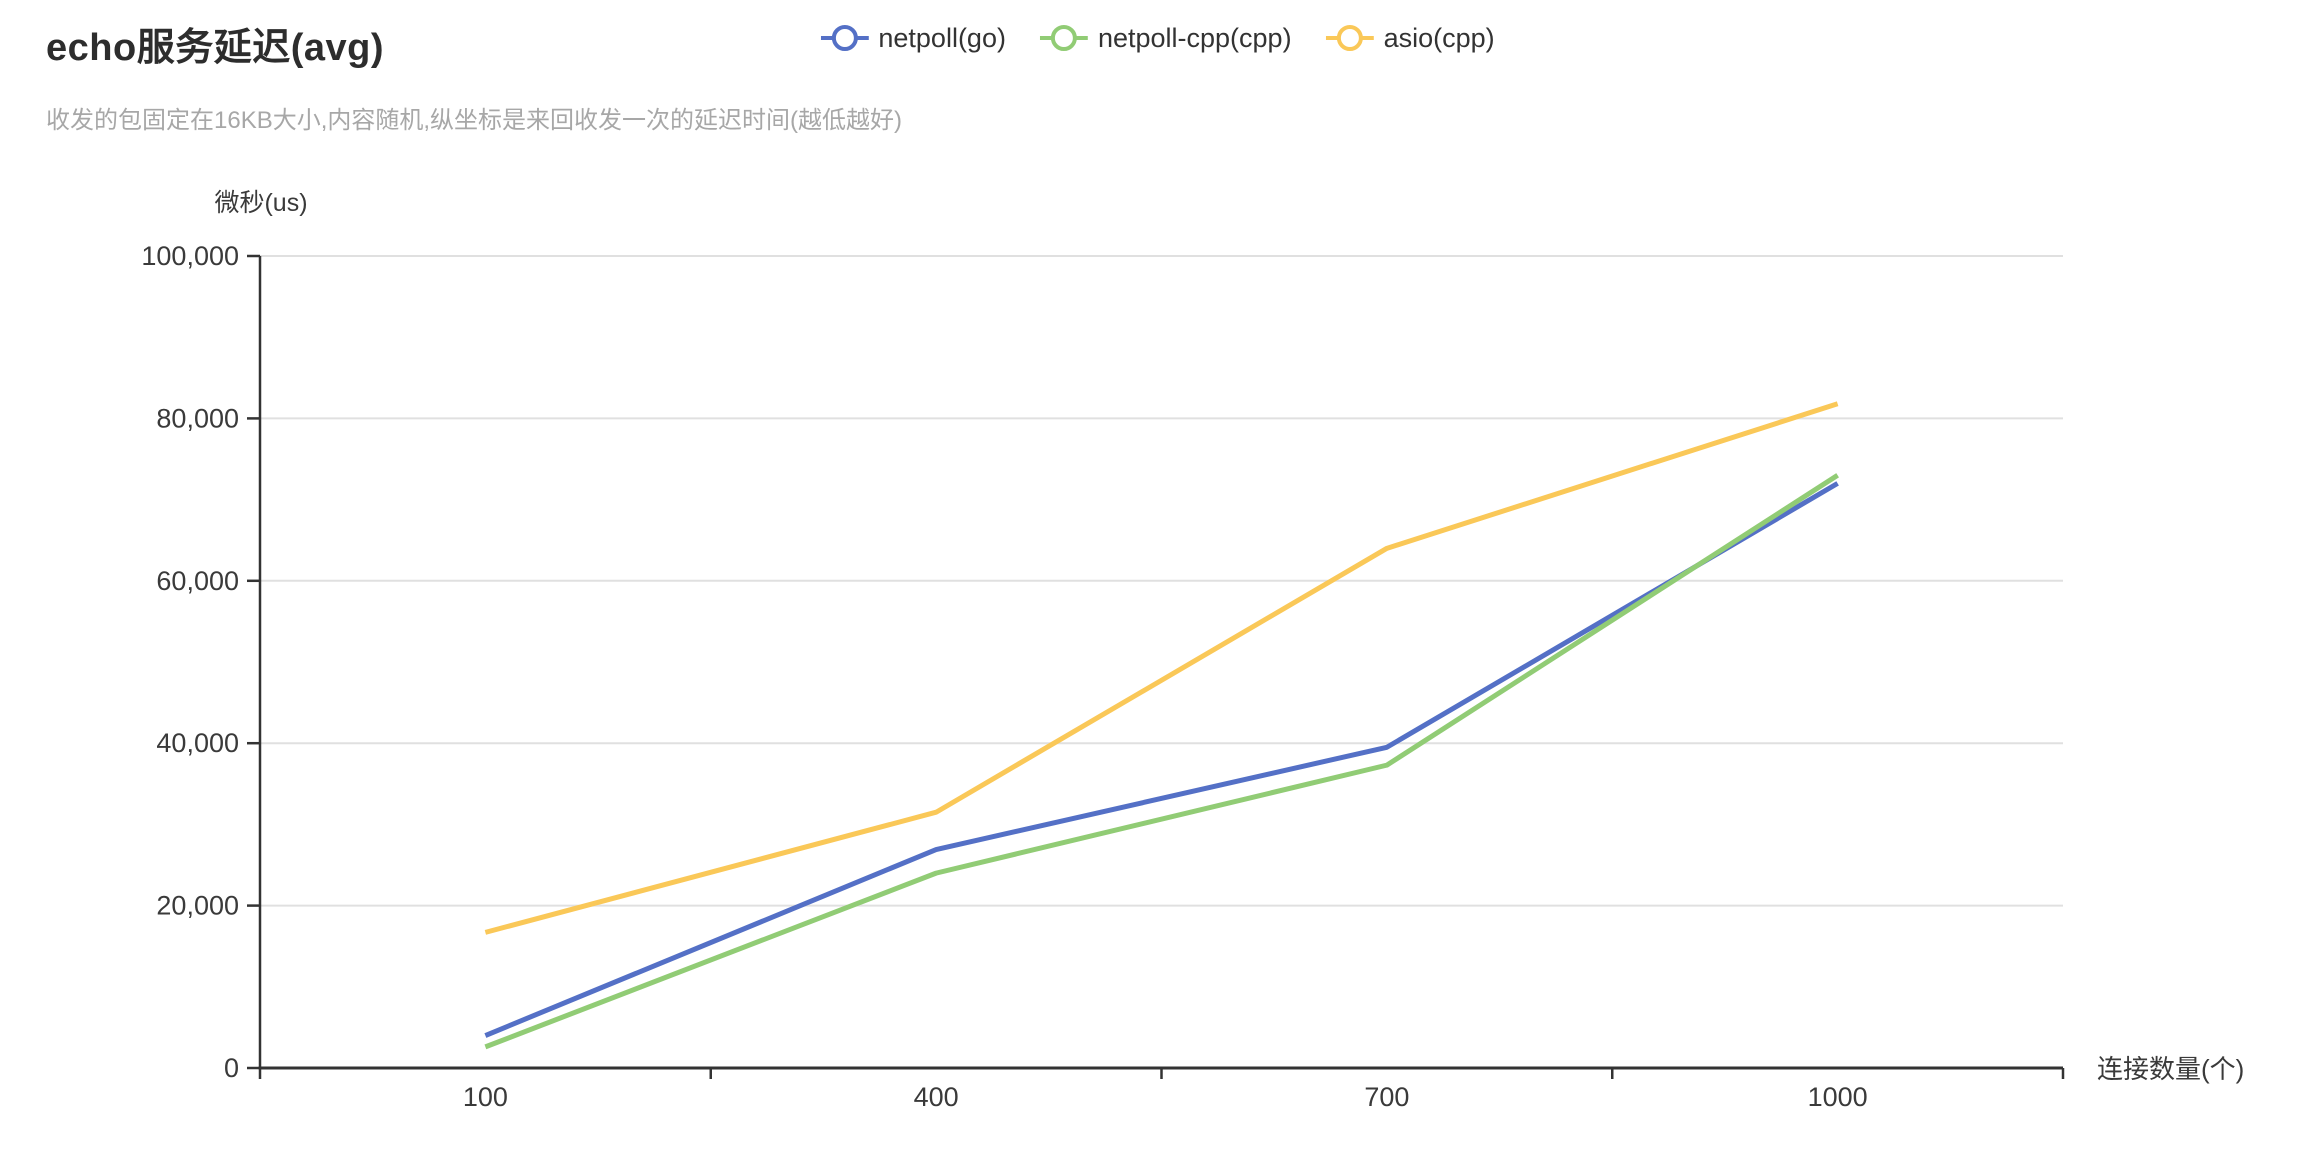 Image resolution: width=2315 pixels, height=1151 pixels. What do you see at coordinates (197, 743) in the screenshot?
I see `y-tick-label: 40,000` at bounding box center [197, 743].